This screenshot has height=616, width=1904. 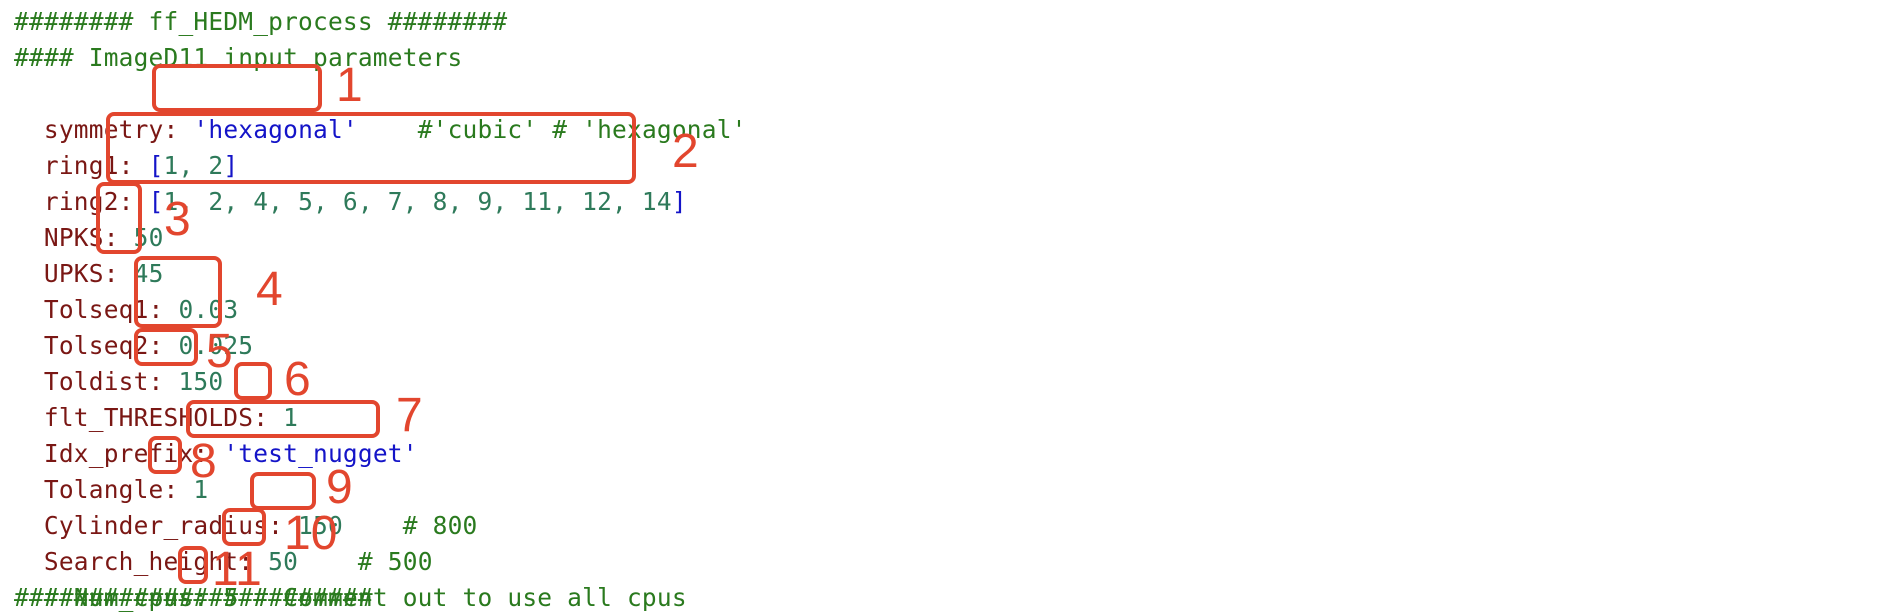 I want to click on tolseq1-line: Tolseq1: 0.03, so click(x=126, y=290).